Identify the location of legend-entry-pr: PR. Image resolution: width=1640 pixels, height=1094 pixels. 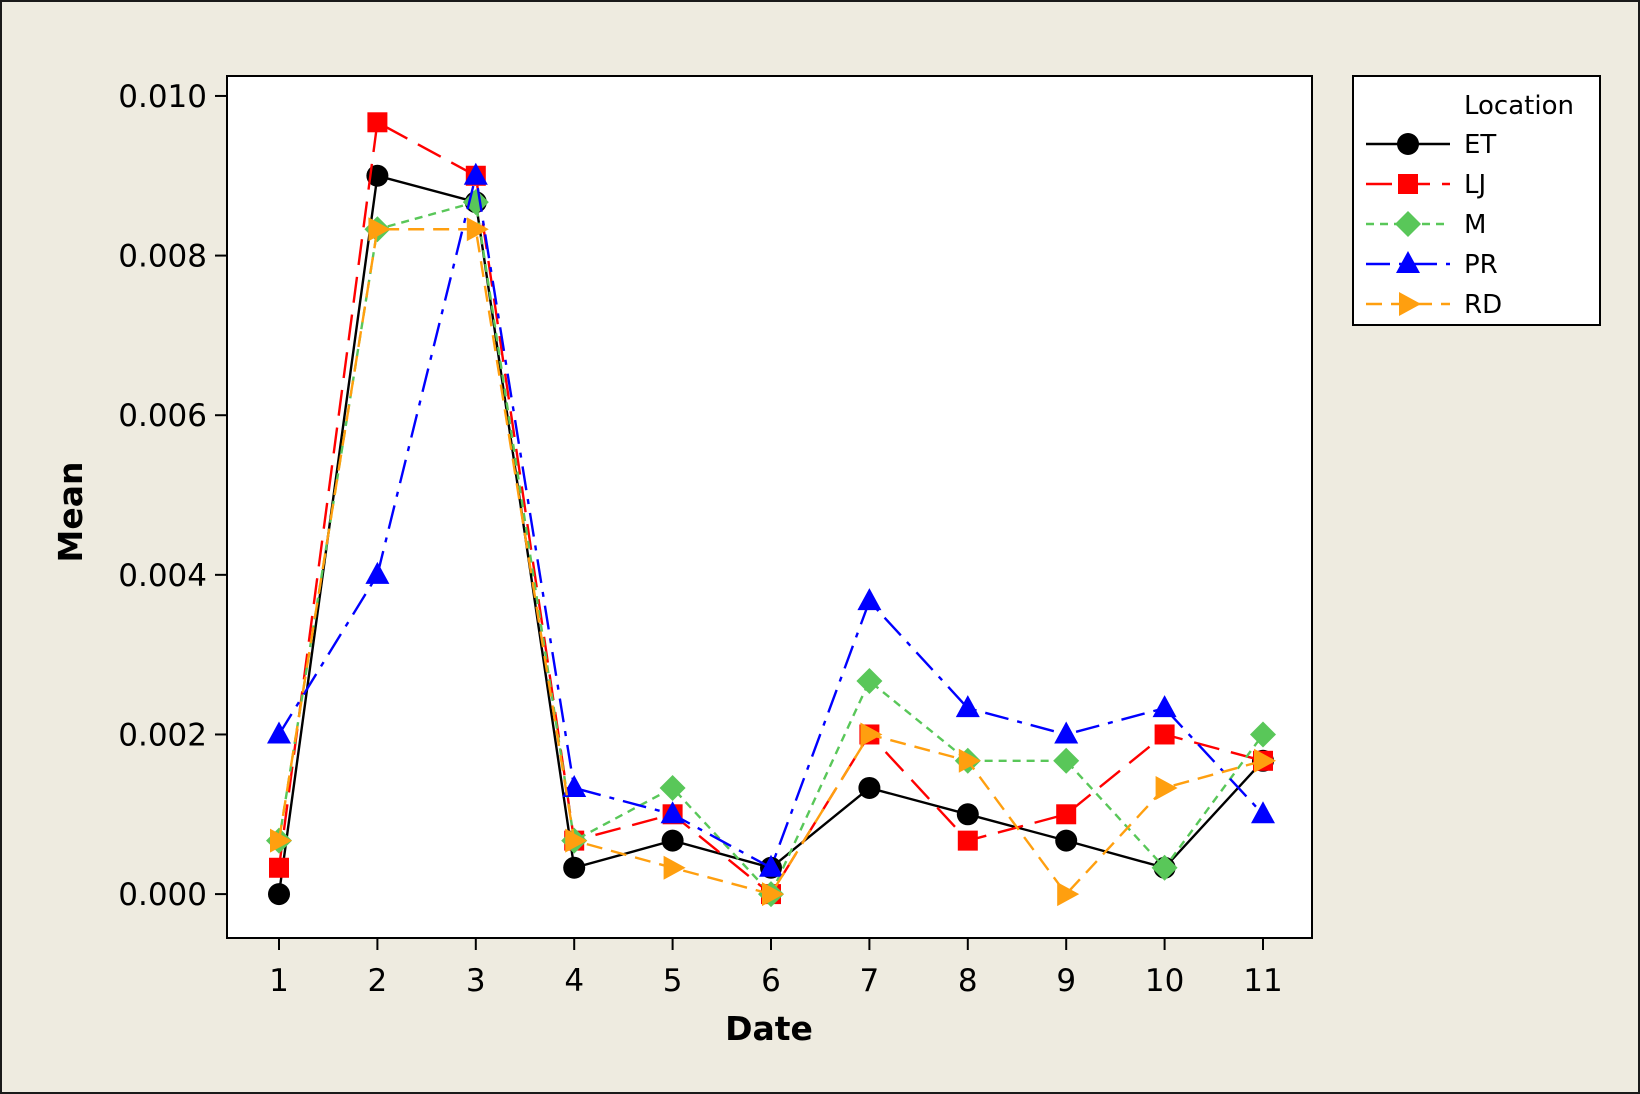
(1432, 265).